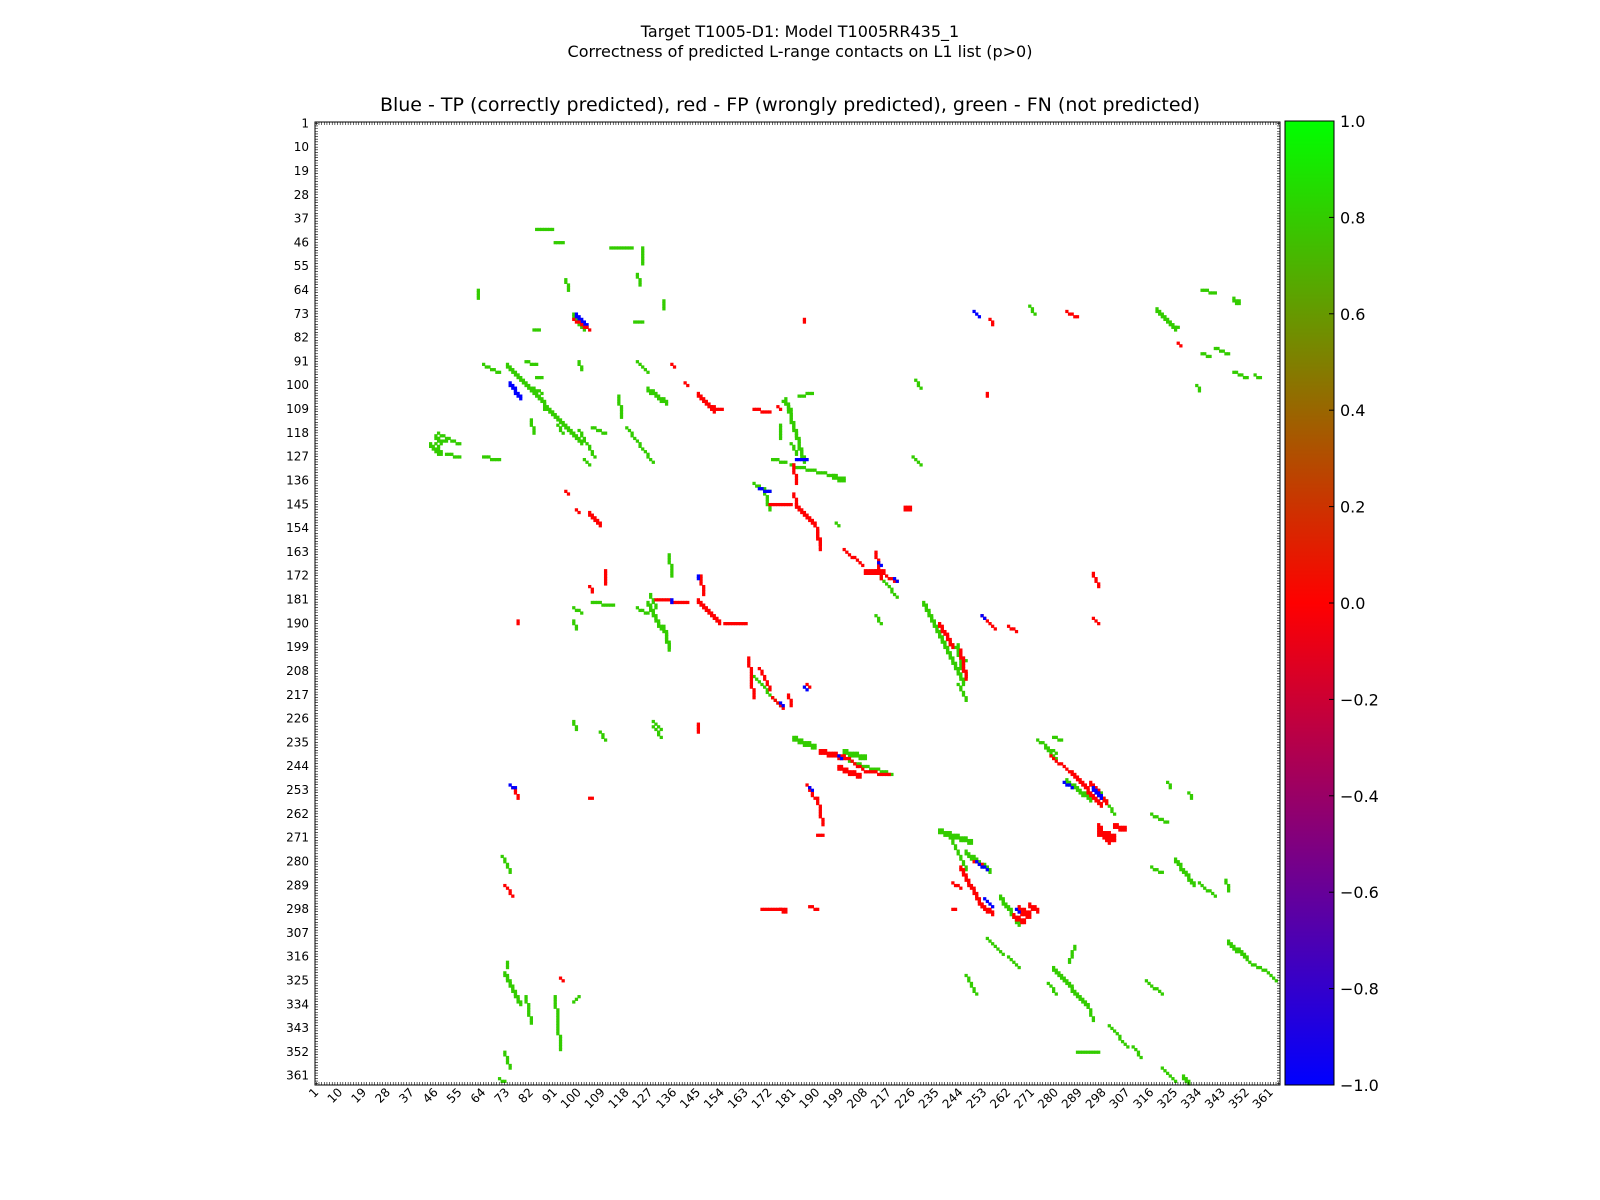 Image resolution: width=1600 pixels, height=1200 pixels. Describe the element at coordinates (297, 885) in the screenshot. I see `y-tick-label: 289` at that location.